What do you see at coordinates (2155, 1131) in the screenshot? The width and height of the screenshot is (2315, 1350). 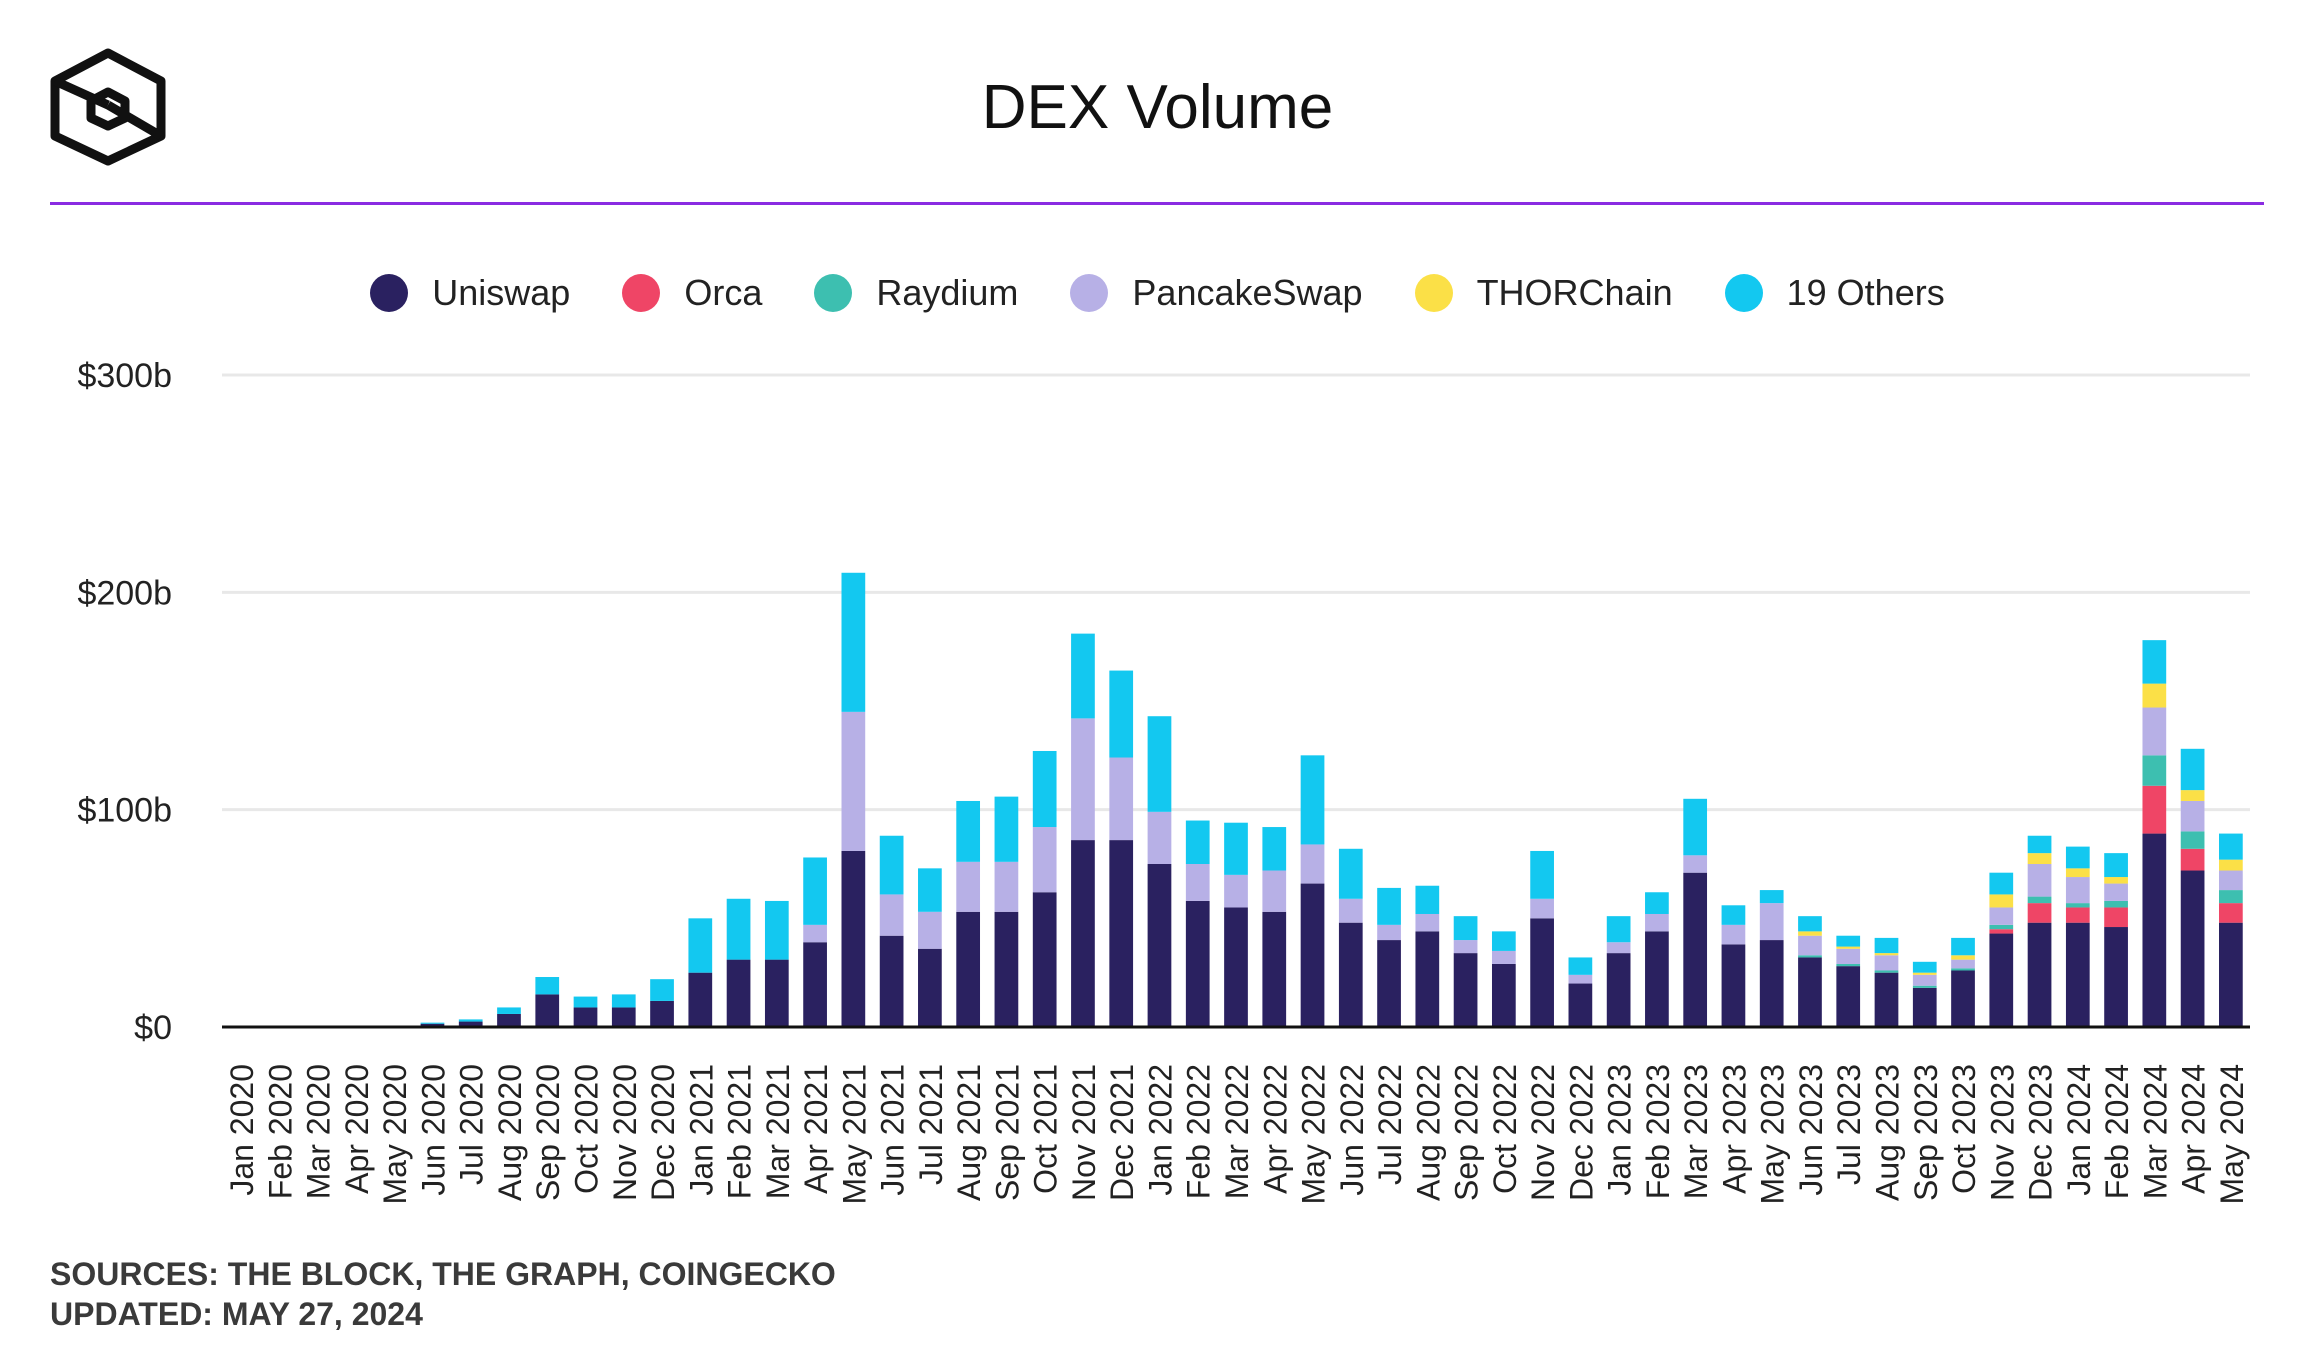 I see `x-tick-label: Mar 2024` at bounding box center [2155, 1131].